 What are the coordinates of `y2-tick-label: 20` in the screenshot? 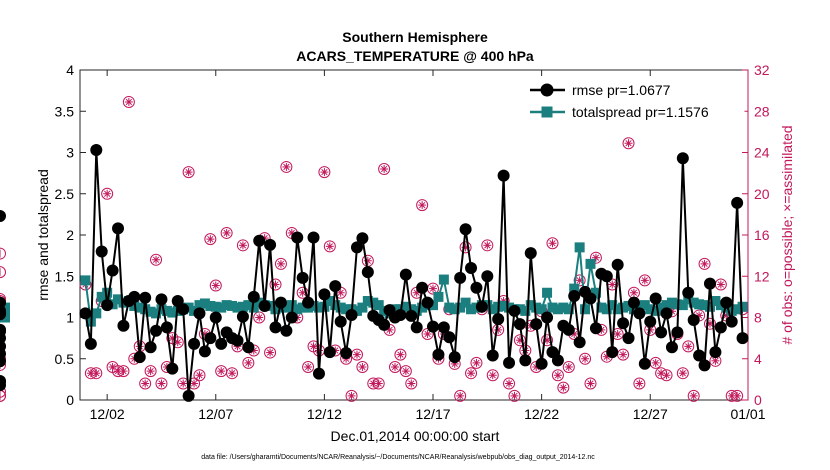 It's located at (762, 194).